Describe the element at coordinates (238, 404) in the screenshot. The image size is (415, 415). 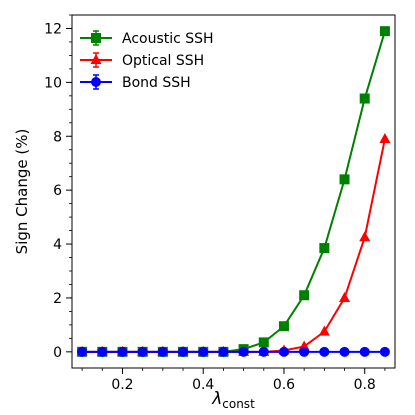
I see `x-axis-label-subscript: const` at that location.